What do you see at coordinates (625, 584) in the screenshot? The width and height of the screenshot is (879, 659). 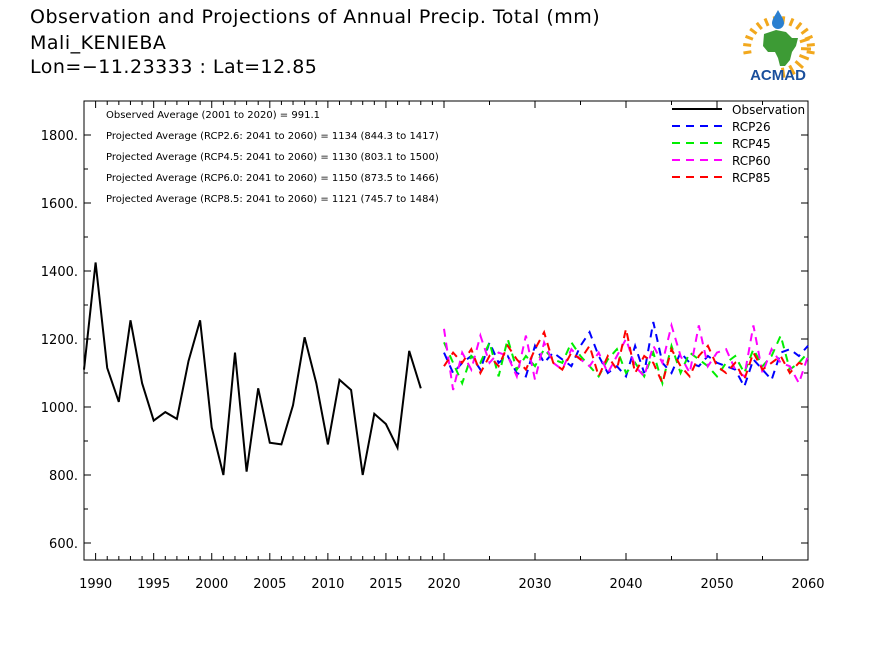 I see `x-tick-label: 2040` at bounding box center [625, 584].